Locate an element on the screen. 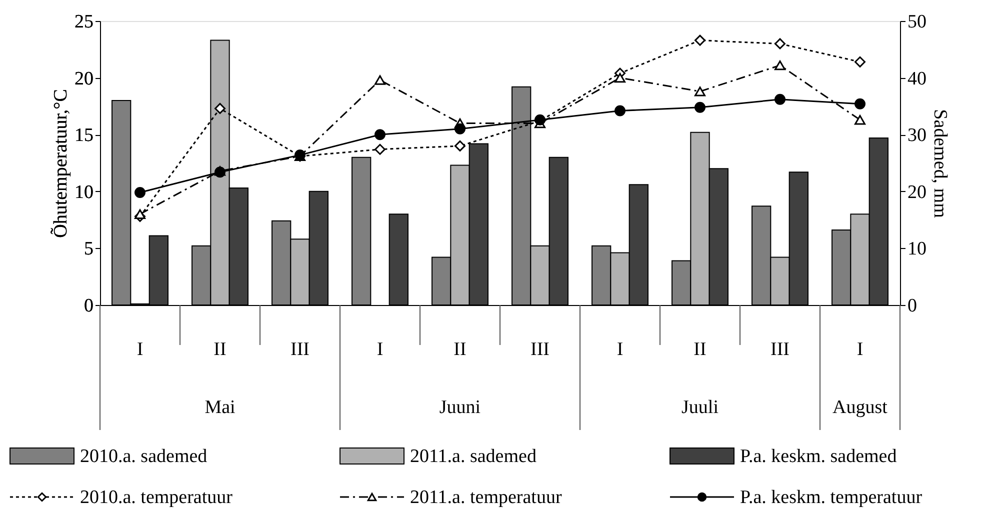 The height and width of the screenshot is (516, 987). text: Juuli is located at coordinates (700, 407).